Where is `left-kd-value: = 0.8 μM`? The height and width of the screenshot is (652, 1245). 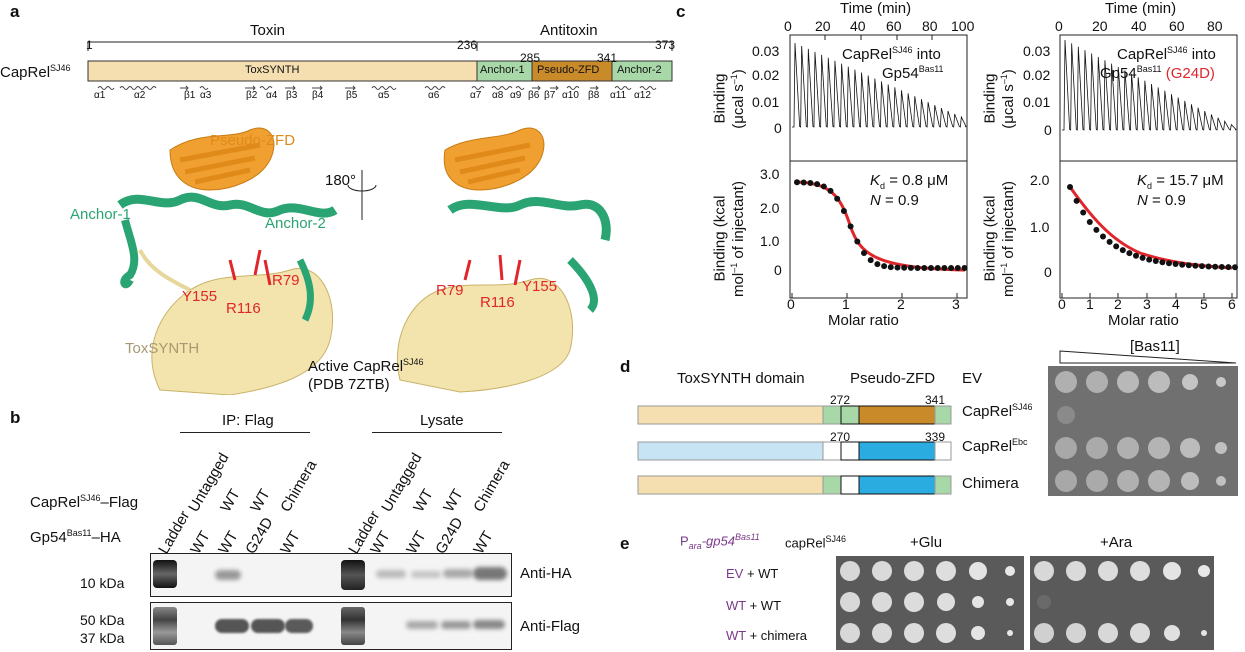 left-kd-value: = 0.8 μM is located at coordinates (919, 180).